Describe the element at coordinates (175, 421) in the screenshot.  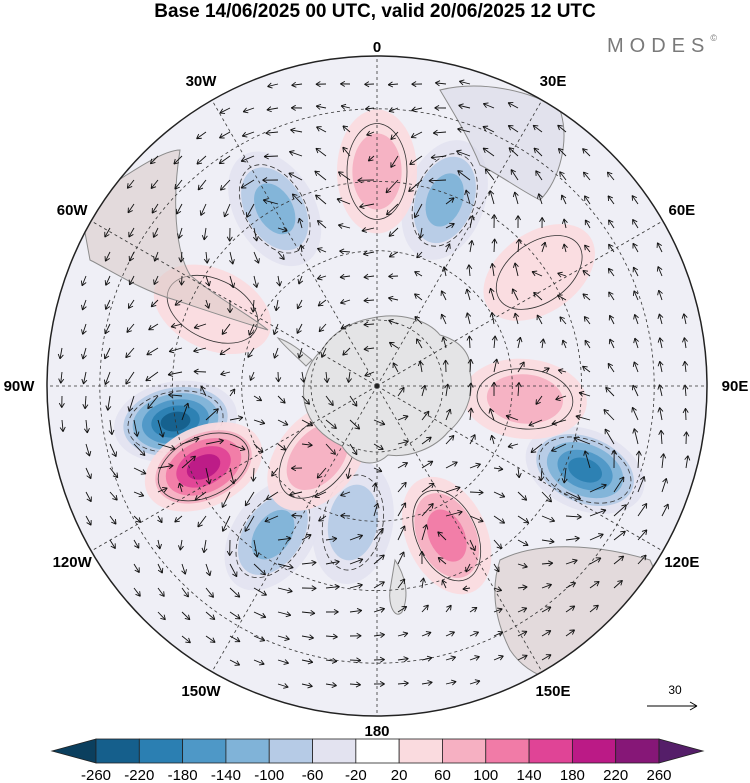
I see `anomaly-contour-line` at that location.